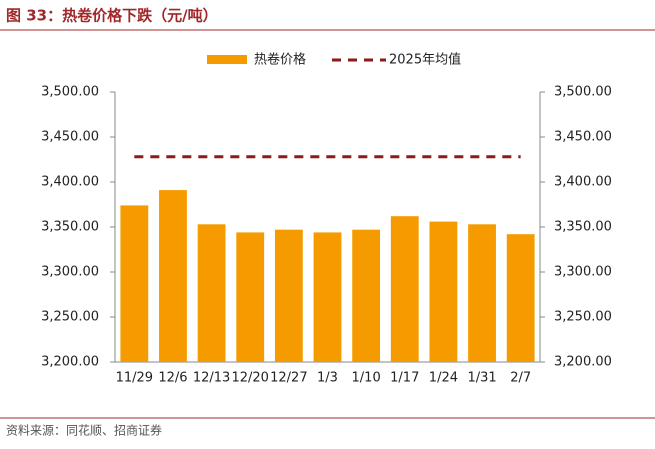  I want to click on x-tick-label: 12/6, so click(172, 378).